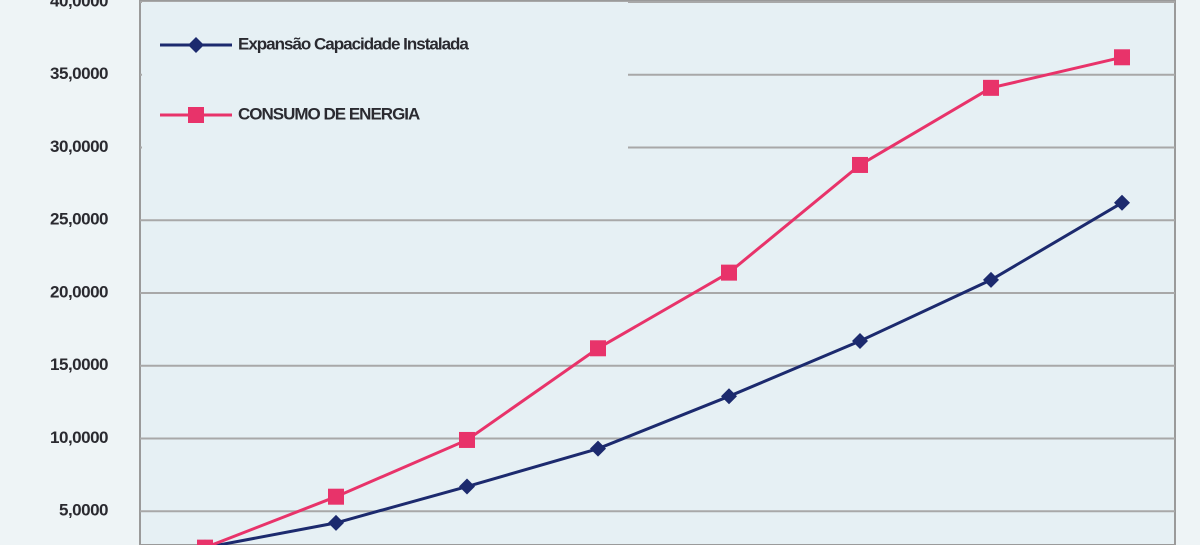  I want to click on y-tick-label: 30,0000, so click(79, 146).